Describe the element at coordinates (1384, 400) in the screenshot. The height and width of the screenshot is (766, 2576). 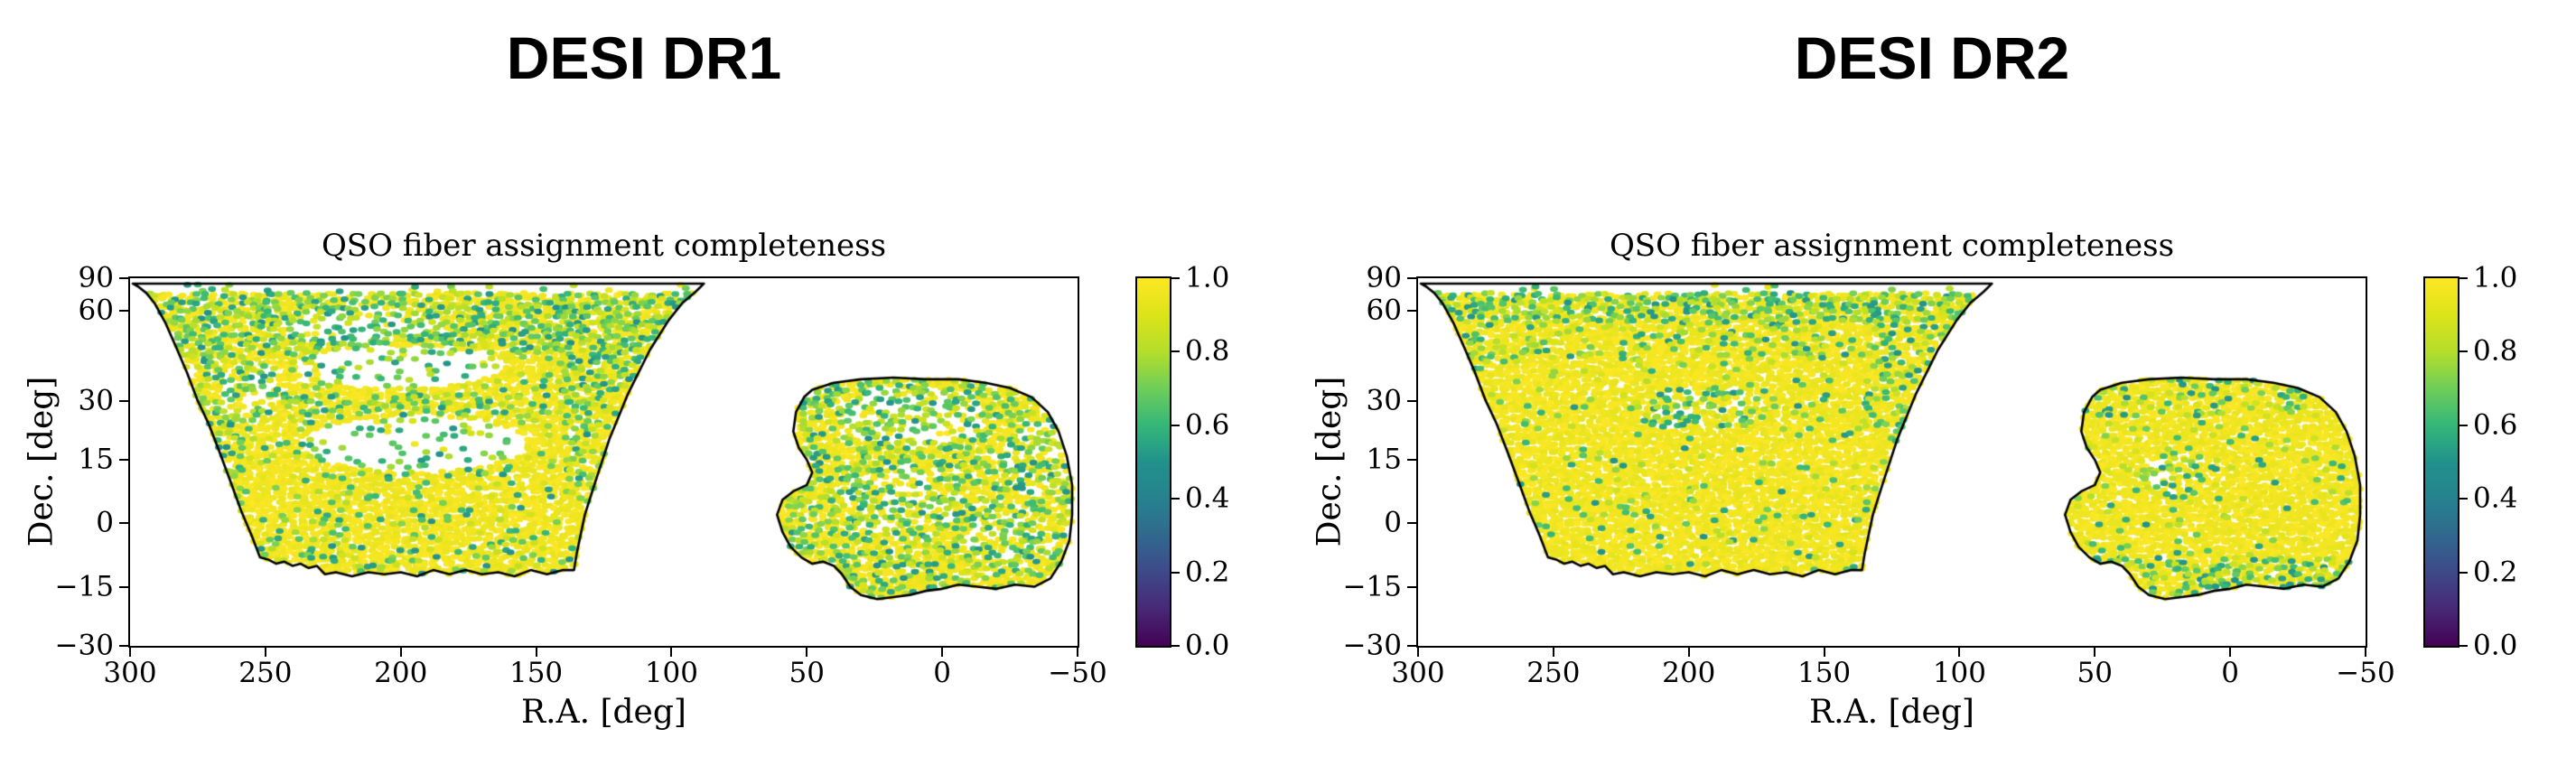
I see `y-tick-label: 30` at that location.